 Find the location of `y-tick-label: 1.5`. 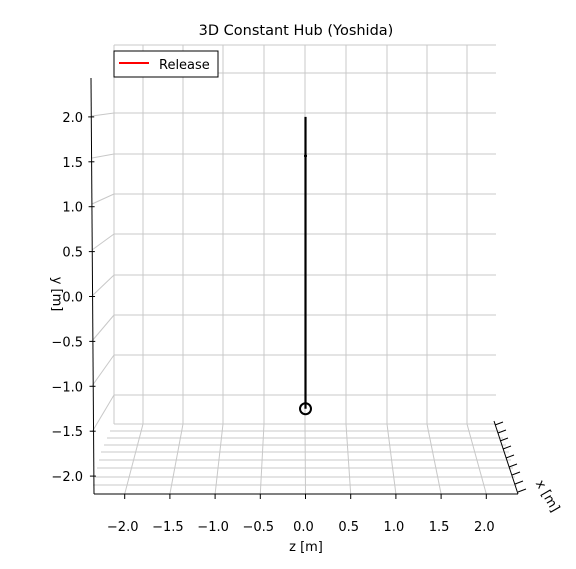

y-tick-label: 1.5 is located at coordinates (72, 163).